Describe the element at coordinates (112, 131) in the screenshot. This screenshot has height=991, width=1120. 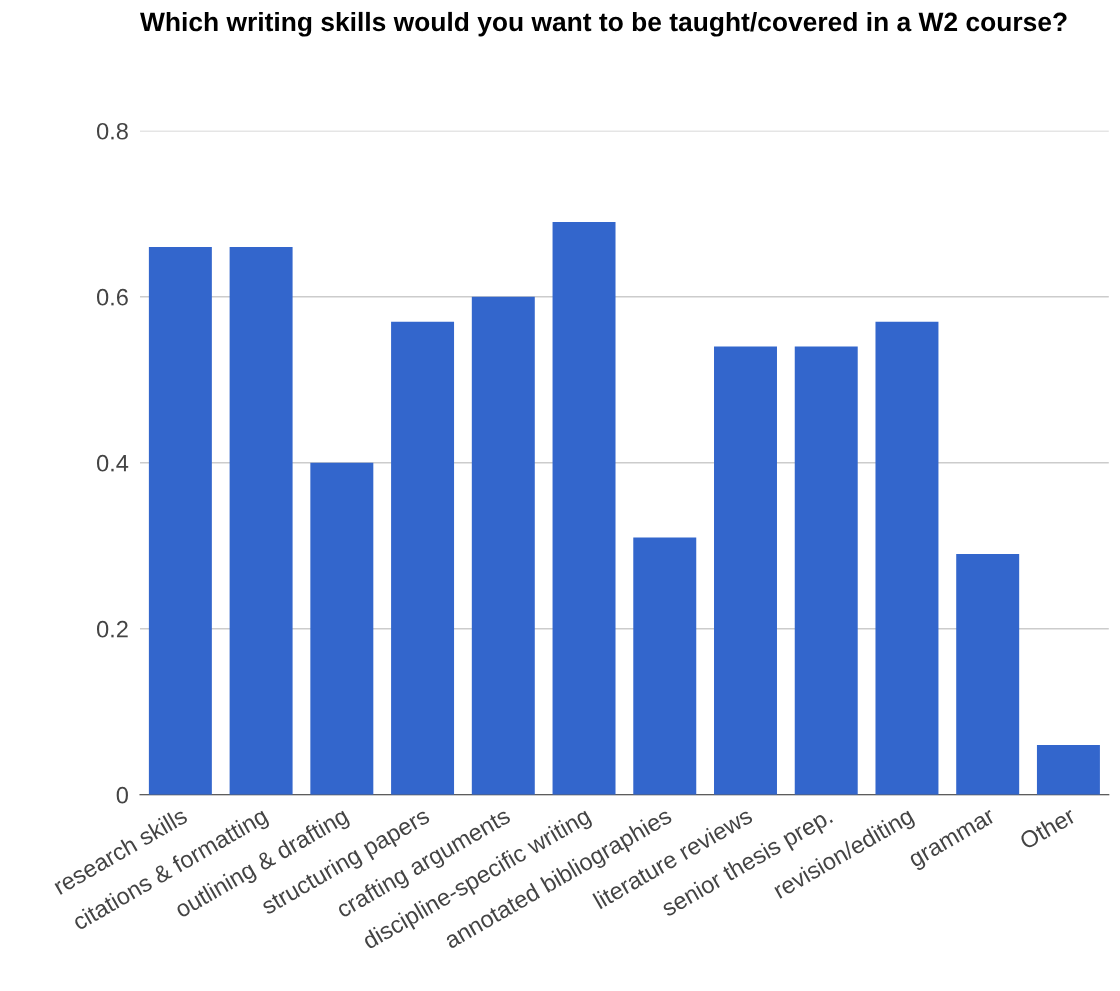
I see `y-tick-label: 0.8` at that location.